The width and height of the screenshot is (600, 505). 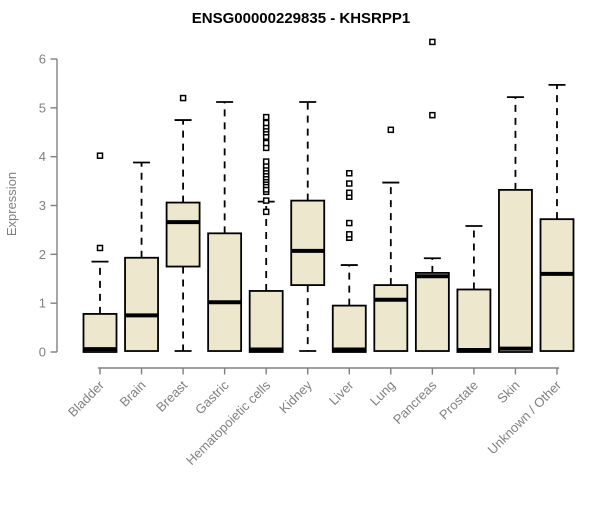 I want to click on box-liver, so click(x=349, y=328).